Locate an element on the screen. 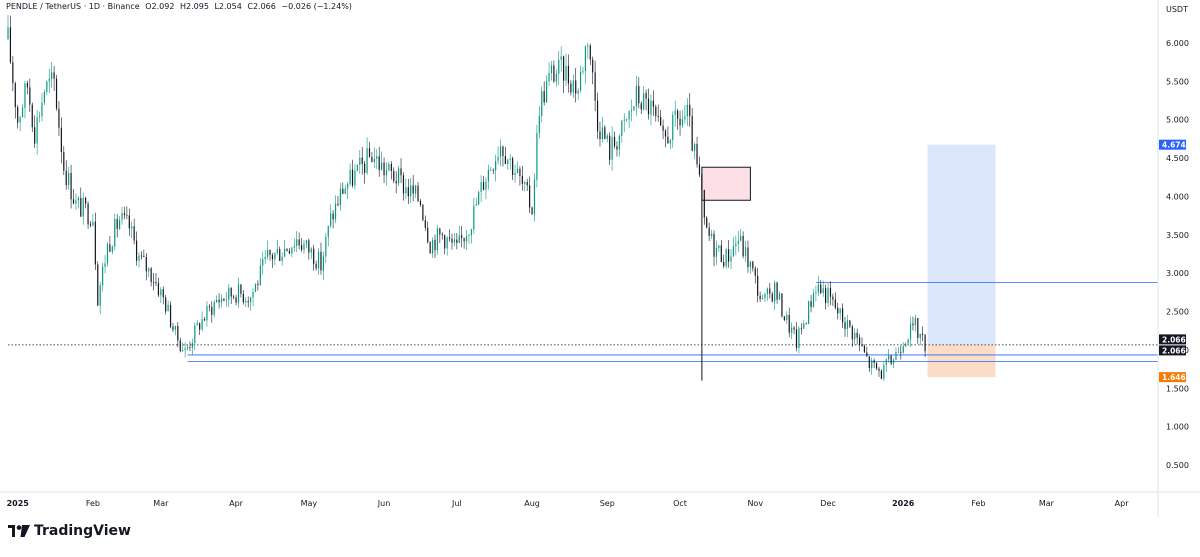  target-price-badge-text: 4.674 is located at coordinates (1174, 145).